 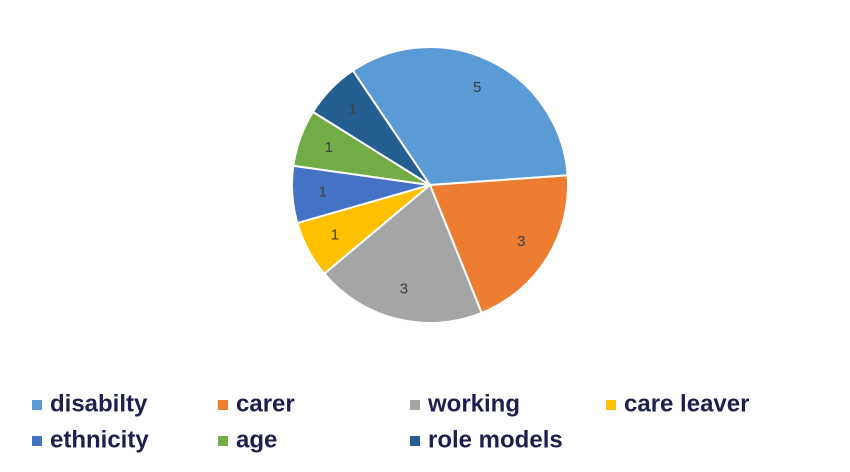 I want to click on legend-label: disabilty, so click(x=99, y=403).